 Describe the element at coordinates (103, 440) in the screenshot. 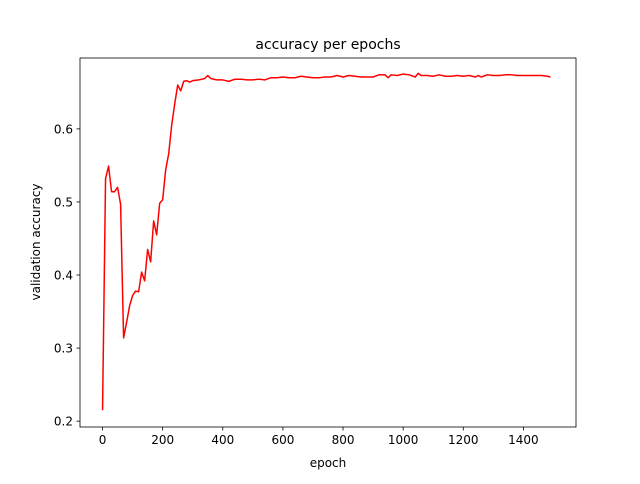

I see `x-tick-label: 0` at that location.